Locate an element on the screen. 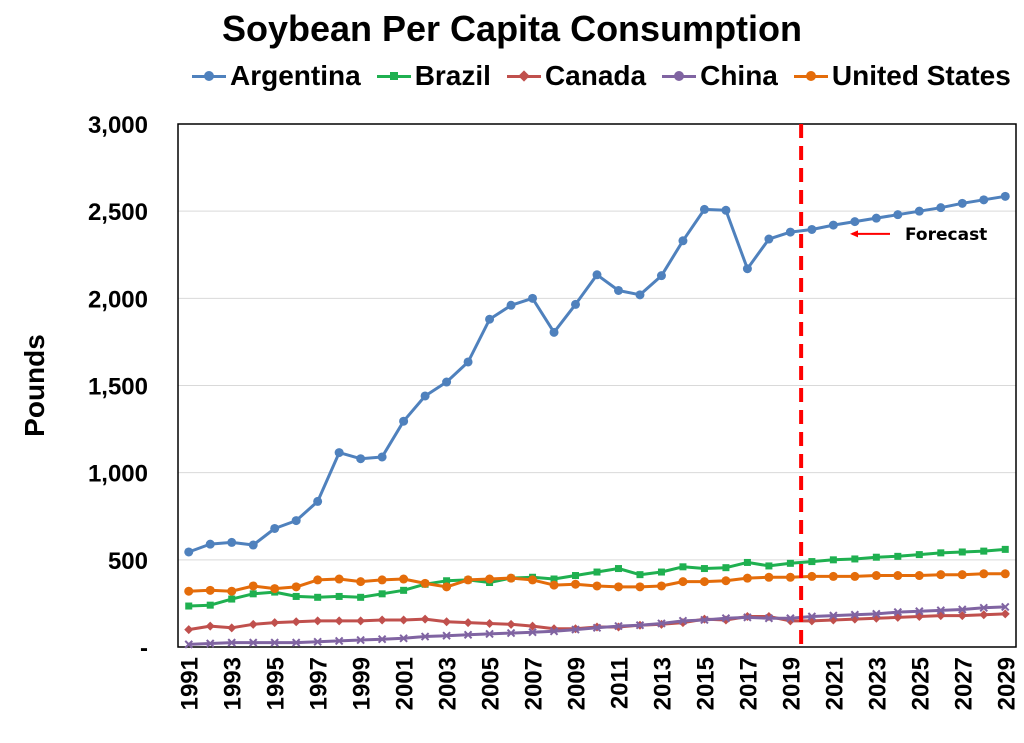  x-tick-label: 2001 is located at coordinates (405, 683).